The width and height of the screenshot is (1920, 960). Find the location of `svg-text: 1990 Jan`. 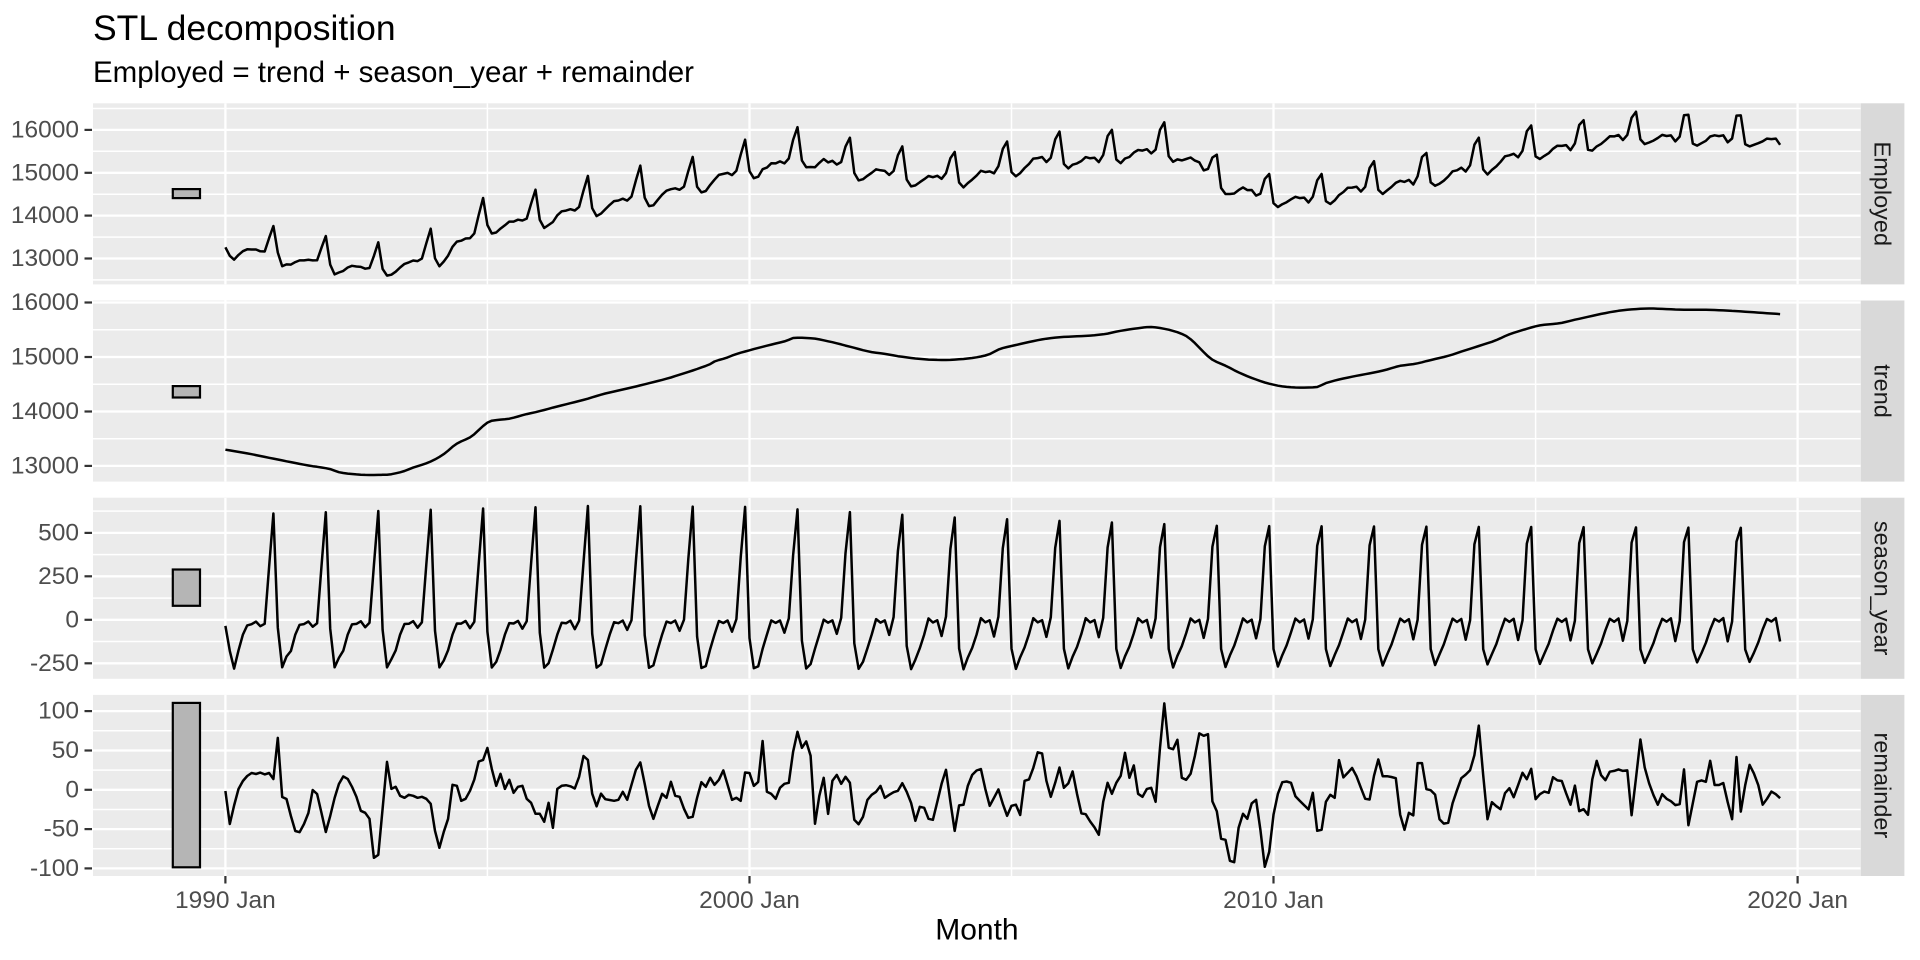

svg-text: 1990 Jan is located at coordinates (225, 900).